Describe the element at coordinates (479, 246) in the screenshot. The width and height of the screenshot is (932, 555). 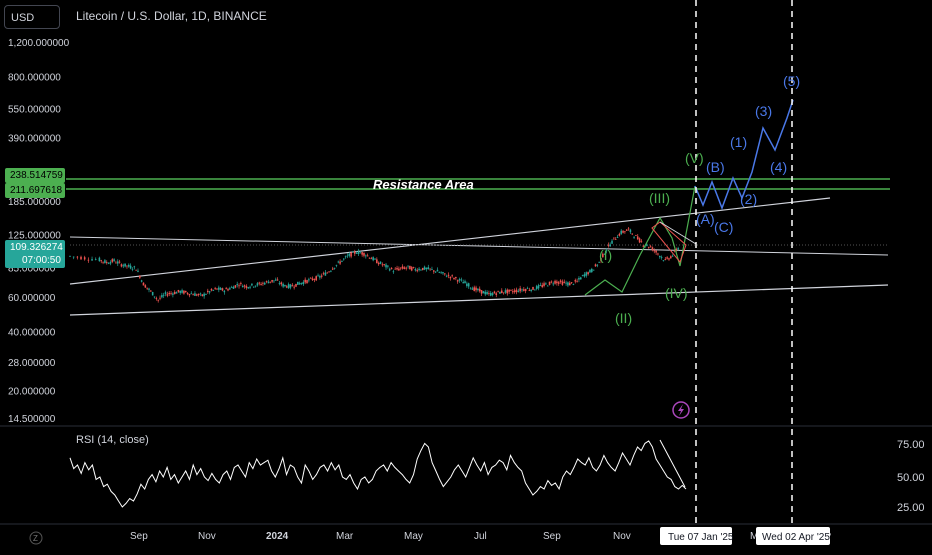
I see `trendline-horizontal` at that location.